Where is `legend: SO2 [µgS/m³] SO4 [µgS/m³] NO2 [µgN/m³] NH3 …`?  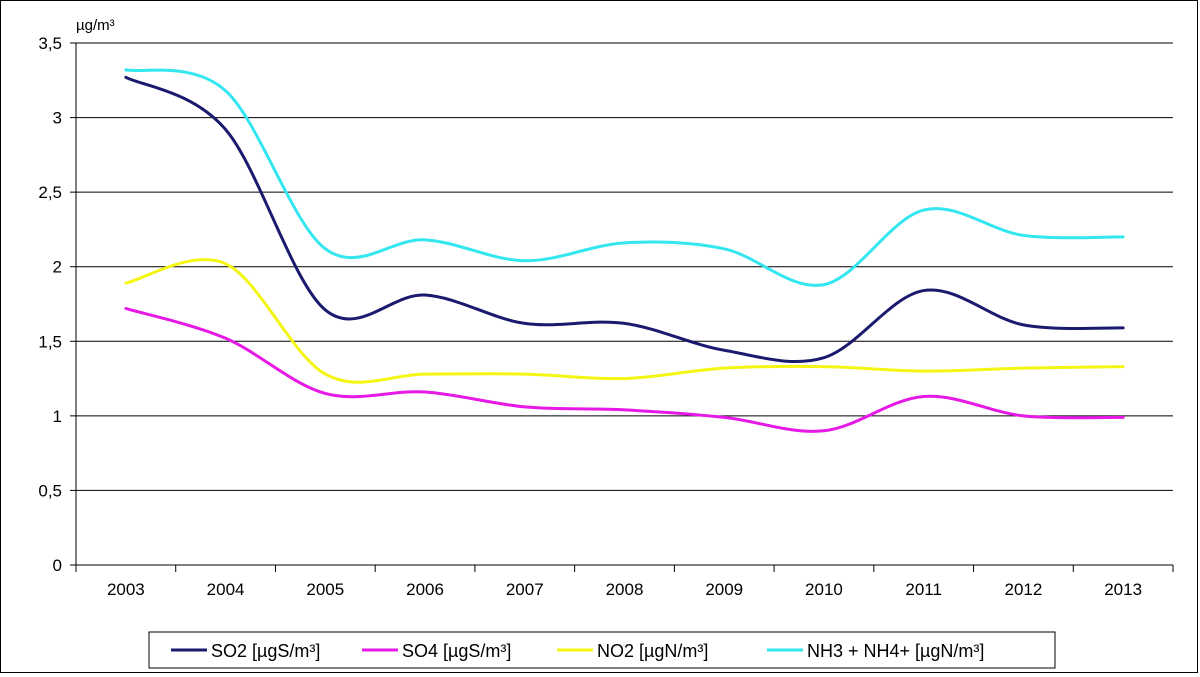
legend: SO2 [µgS/m³] SO4 [µgS/m³] NO2 [µgN/m³] NH3 … is located at coordinates (602, 650).